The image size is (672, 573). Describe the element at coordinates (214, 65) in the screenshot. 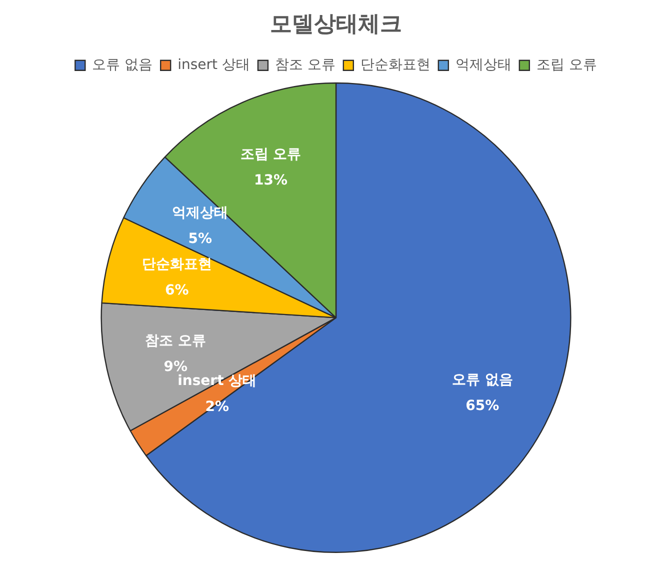

I see `legend-label: insert 상태` at that location.